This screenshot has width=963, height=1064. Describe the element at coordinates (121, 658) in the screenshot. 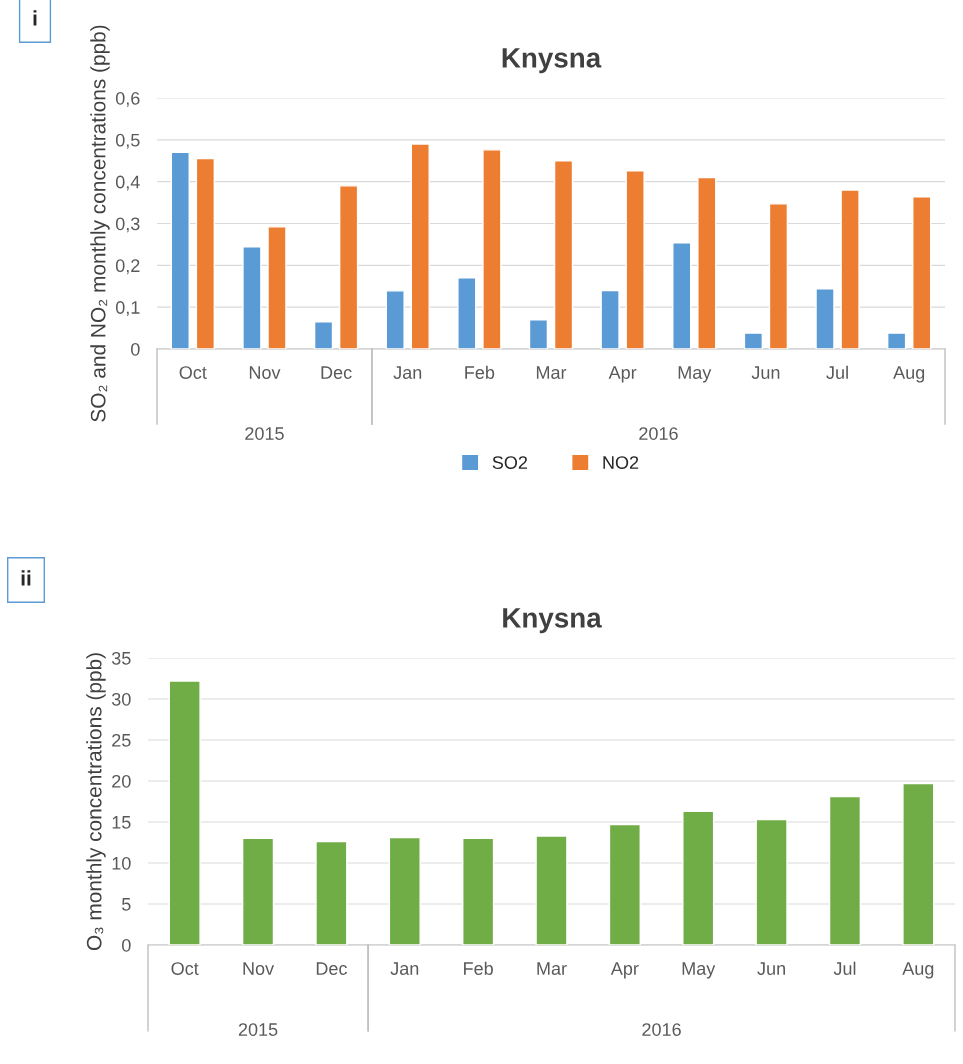

I see `y-tick-label: 35` at that location.